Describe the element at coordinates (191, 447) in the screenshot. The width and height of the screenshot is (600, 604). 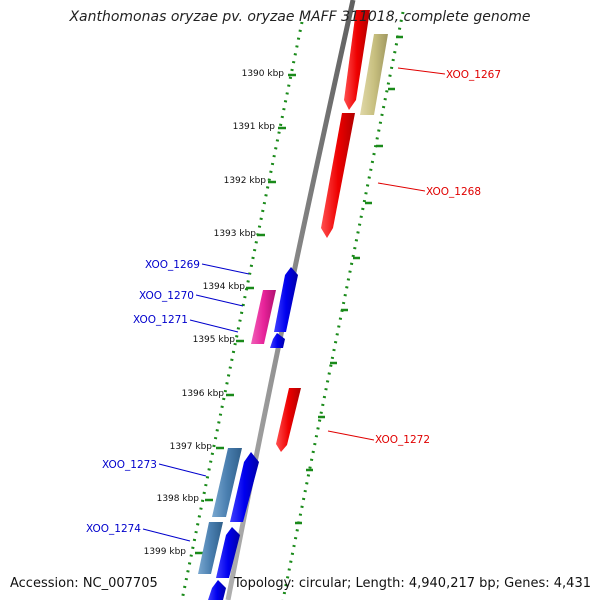
I see `tick-label: 1397 kbp` at that location.